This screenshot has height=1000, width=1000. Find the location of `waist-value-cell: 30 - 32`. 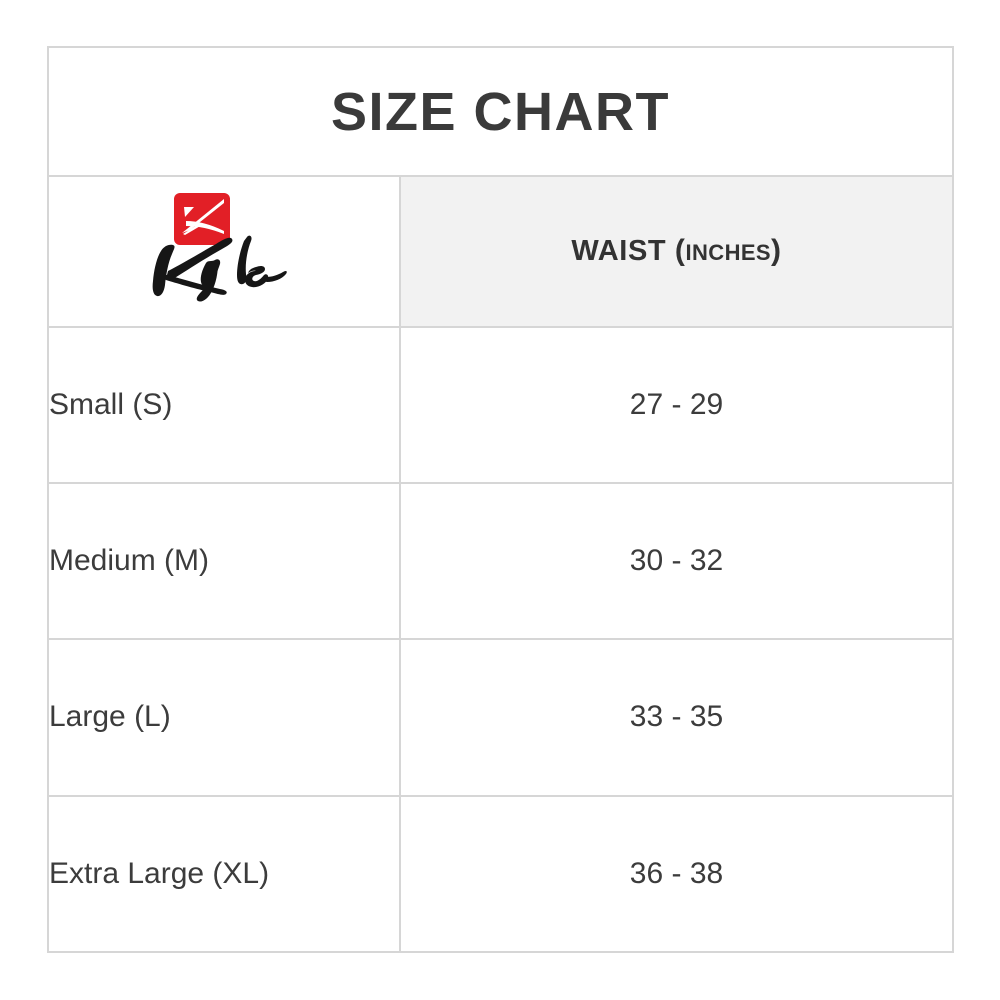

waist-value-cell: 30 - 32 is located at coordinates (676, 561).